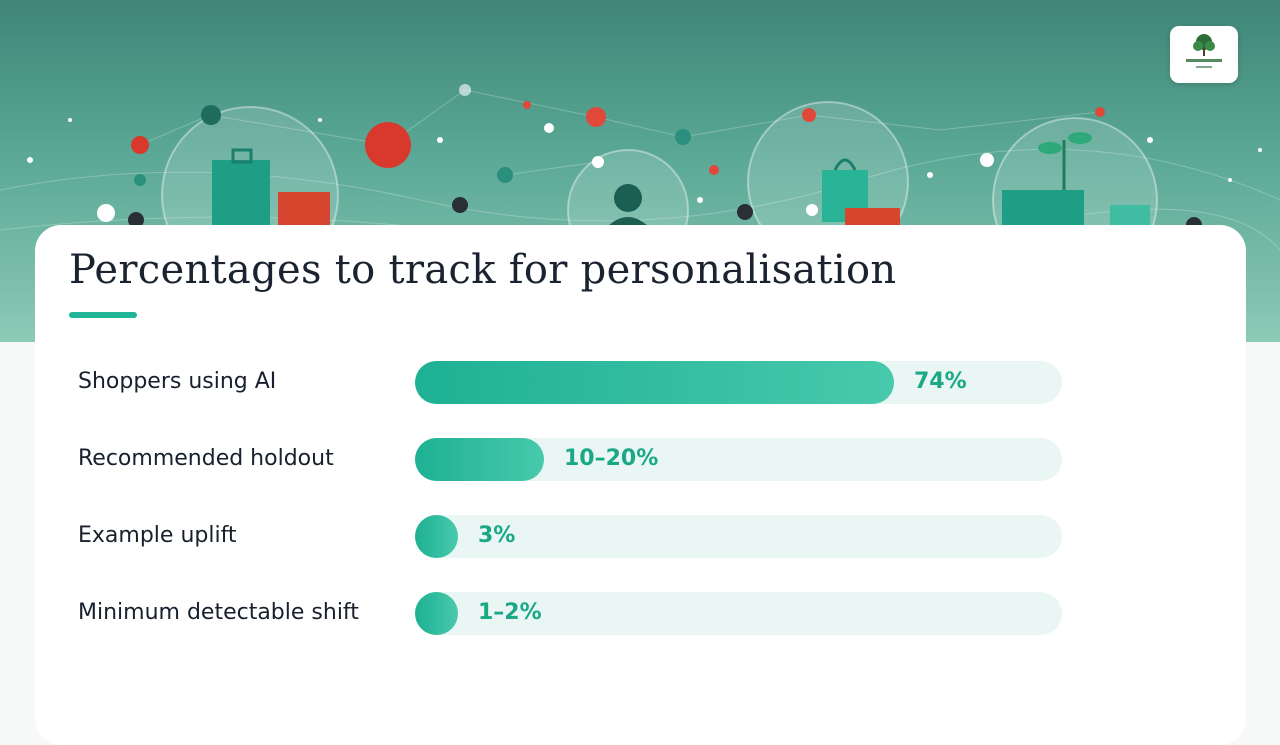 This screenshot has width=1280, height=745. I want to click on value-label-example-uplift: 3%, so click(497, 535).